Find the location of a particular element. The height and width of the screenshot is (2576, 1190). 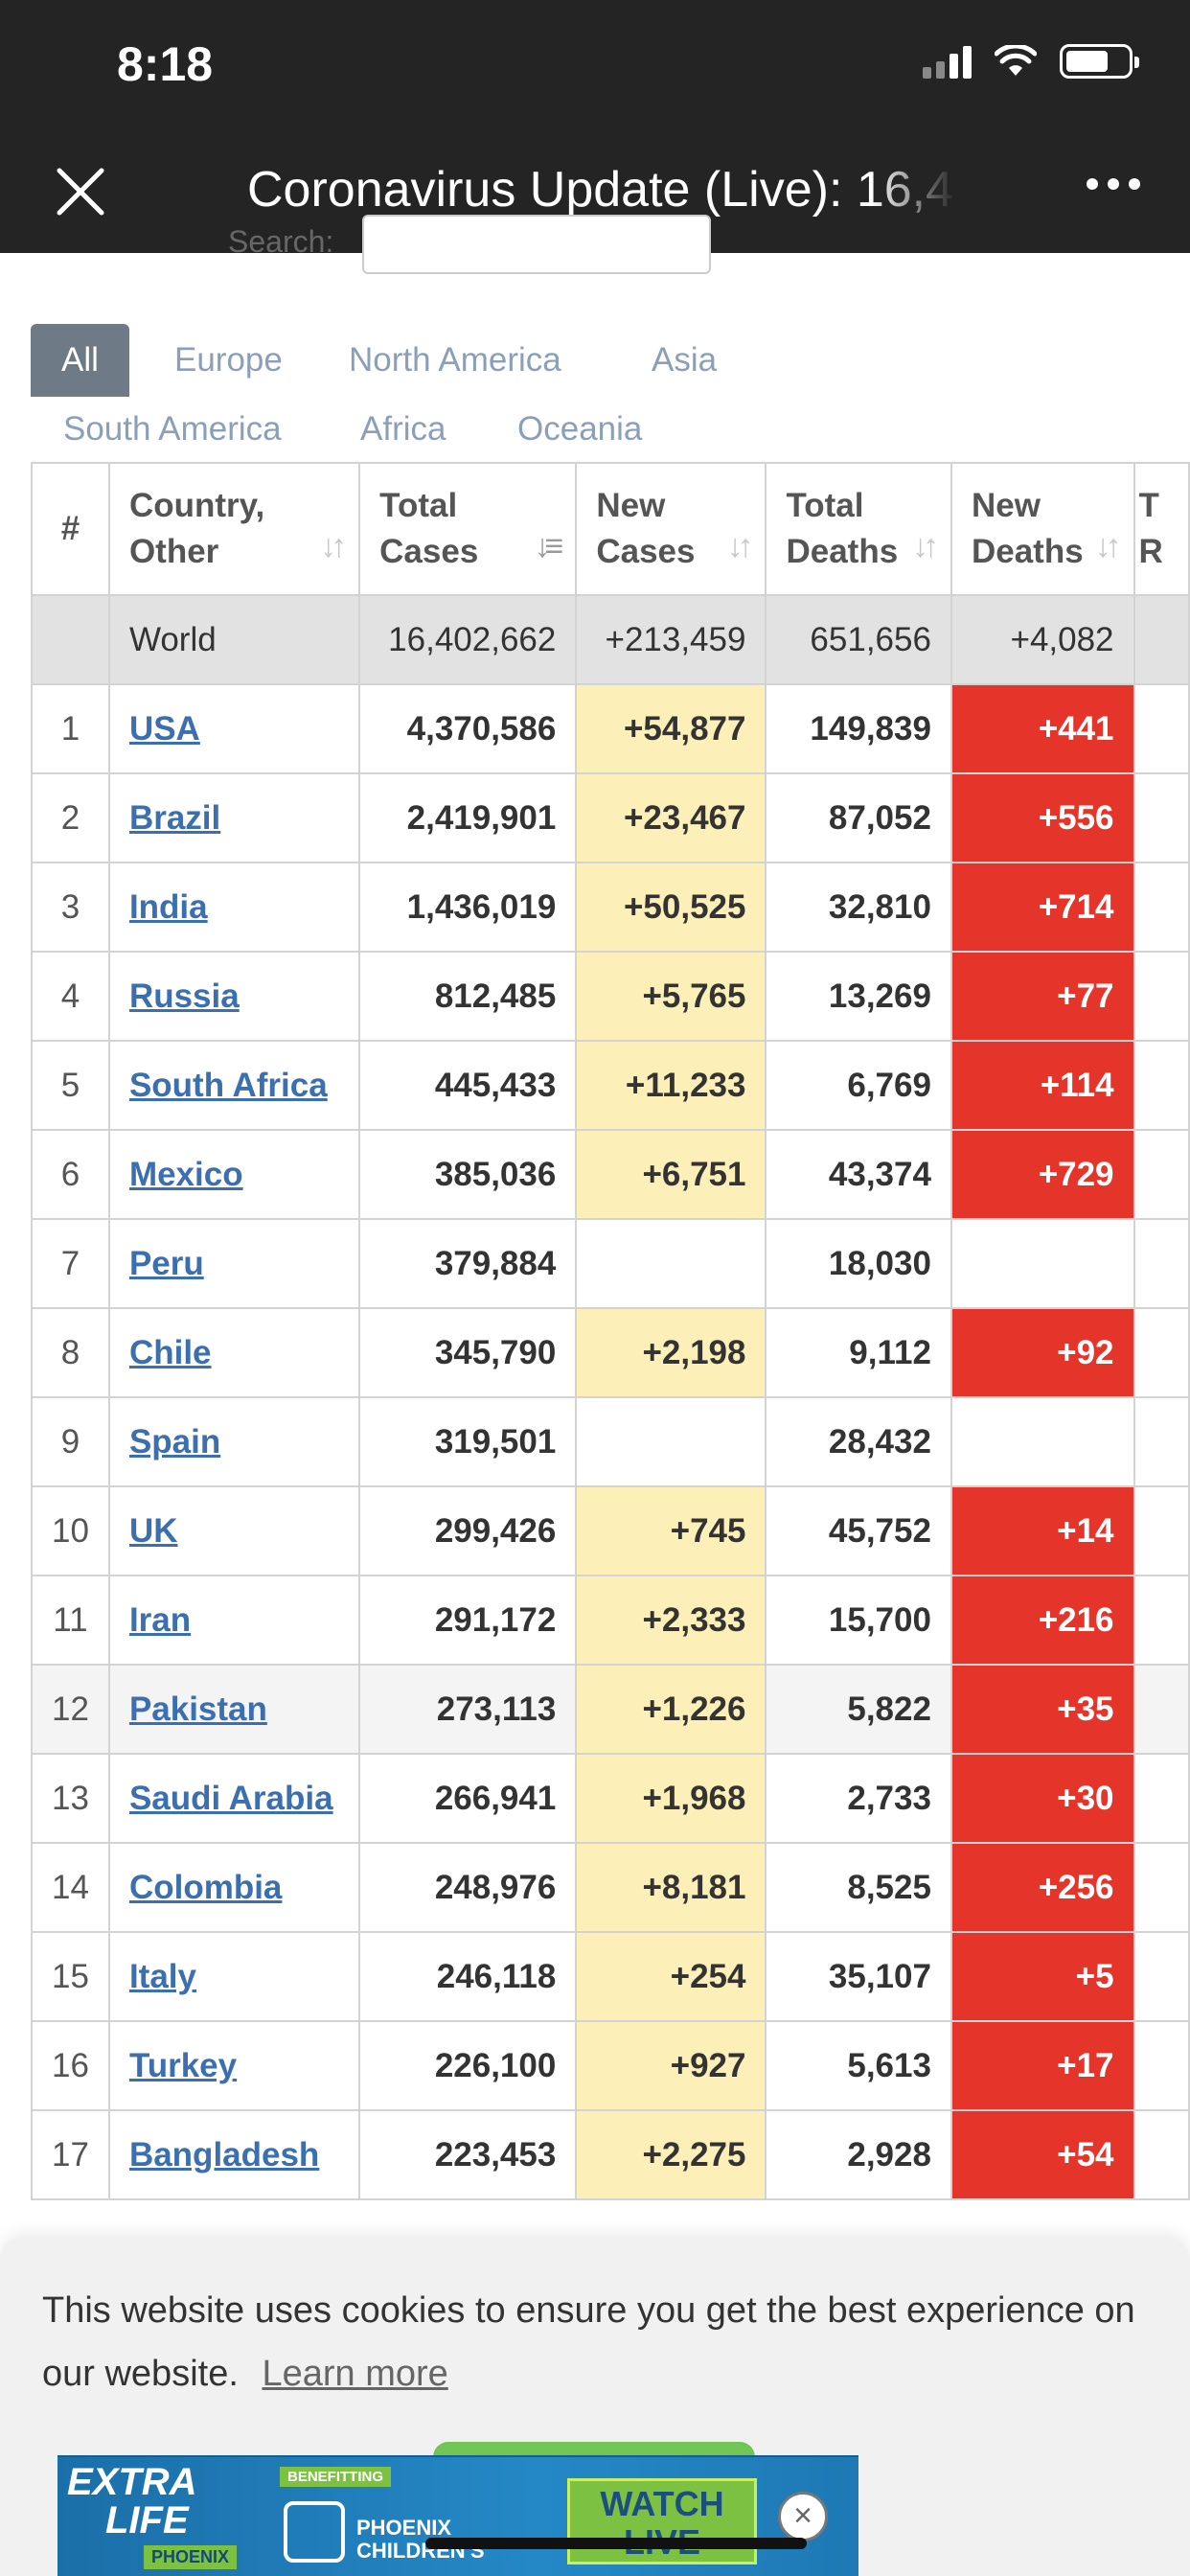

row-index: 15 is located at coordinates (70, 1976).